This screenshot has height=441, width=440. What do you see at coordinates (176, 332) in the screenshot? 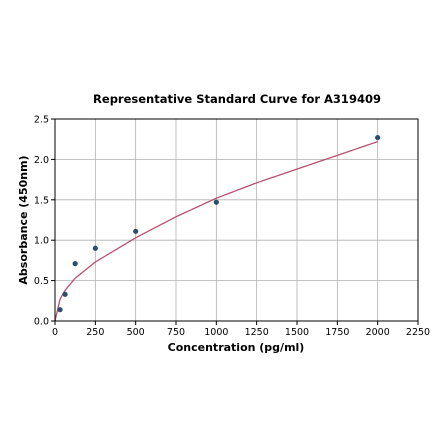
I see `x-tick-label: 750` at bounding box center [176, 332].